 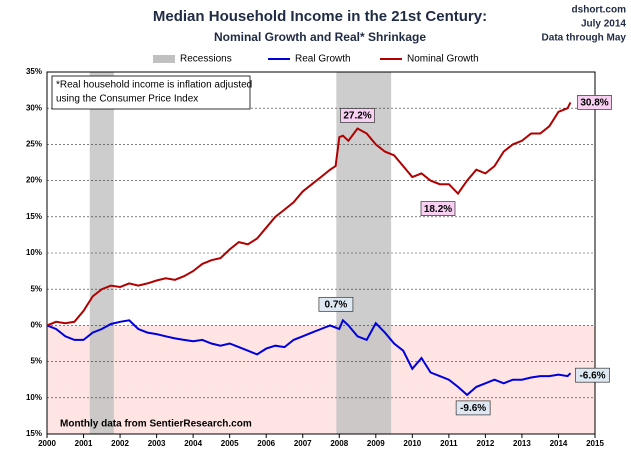 What do you see at coordinates (84, 443) in the screenshot?
I see `x-tick-label: 2001` at bounding box center [84, 443].